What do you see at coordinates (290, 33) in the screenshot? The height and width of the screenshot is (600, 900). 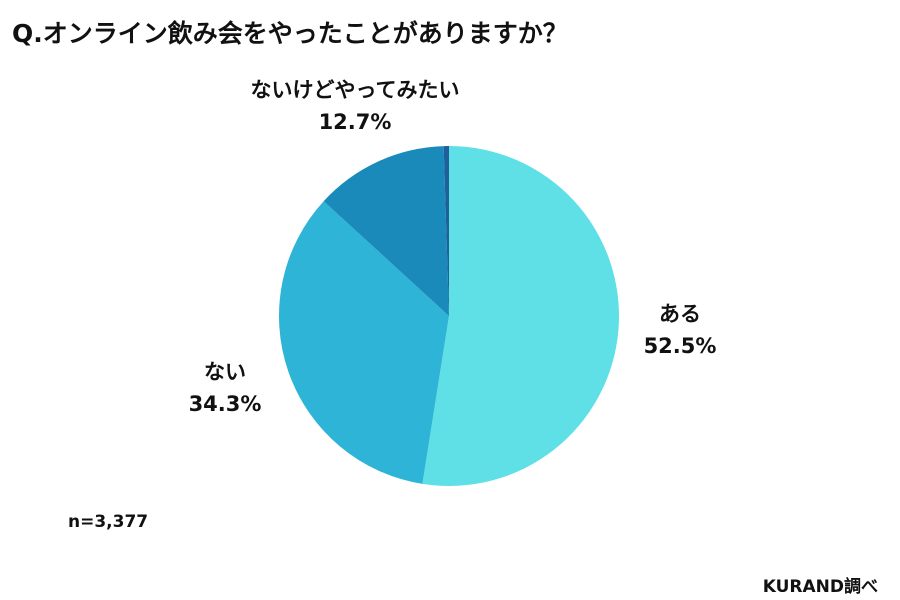 I see `chart-title: Q.オンライン飲み会をやったことがありますか？` at bounding box center [290, 33].